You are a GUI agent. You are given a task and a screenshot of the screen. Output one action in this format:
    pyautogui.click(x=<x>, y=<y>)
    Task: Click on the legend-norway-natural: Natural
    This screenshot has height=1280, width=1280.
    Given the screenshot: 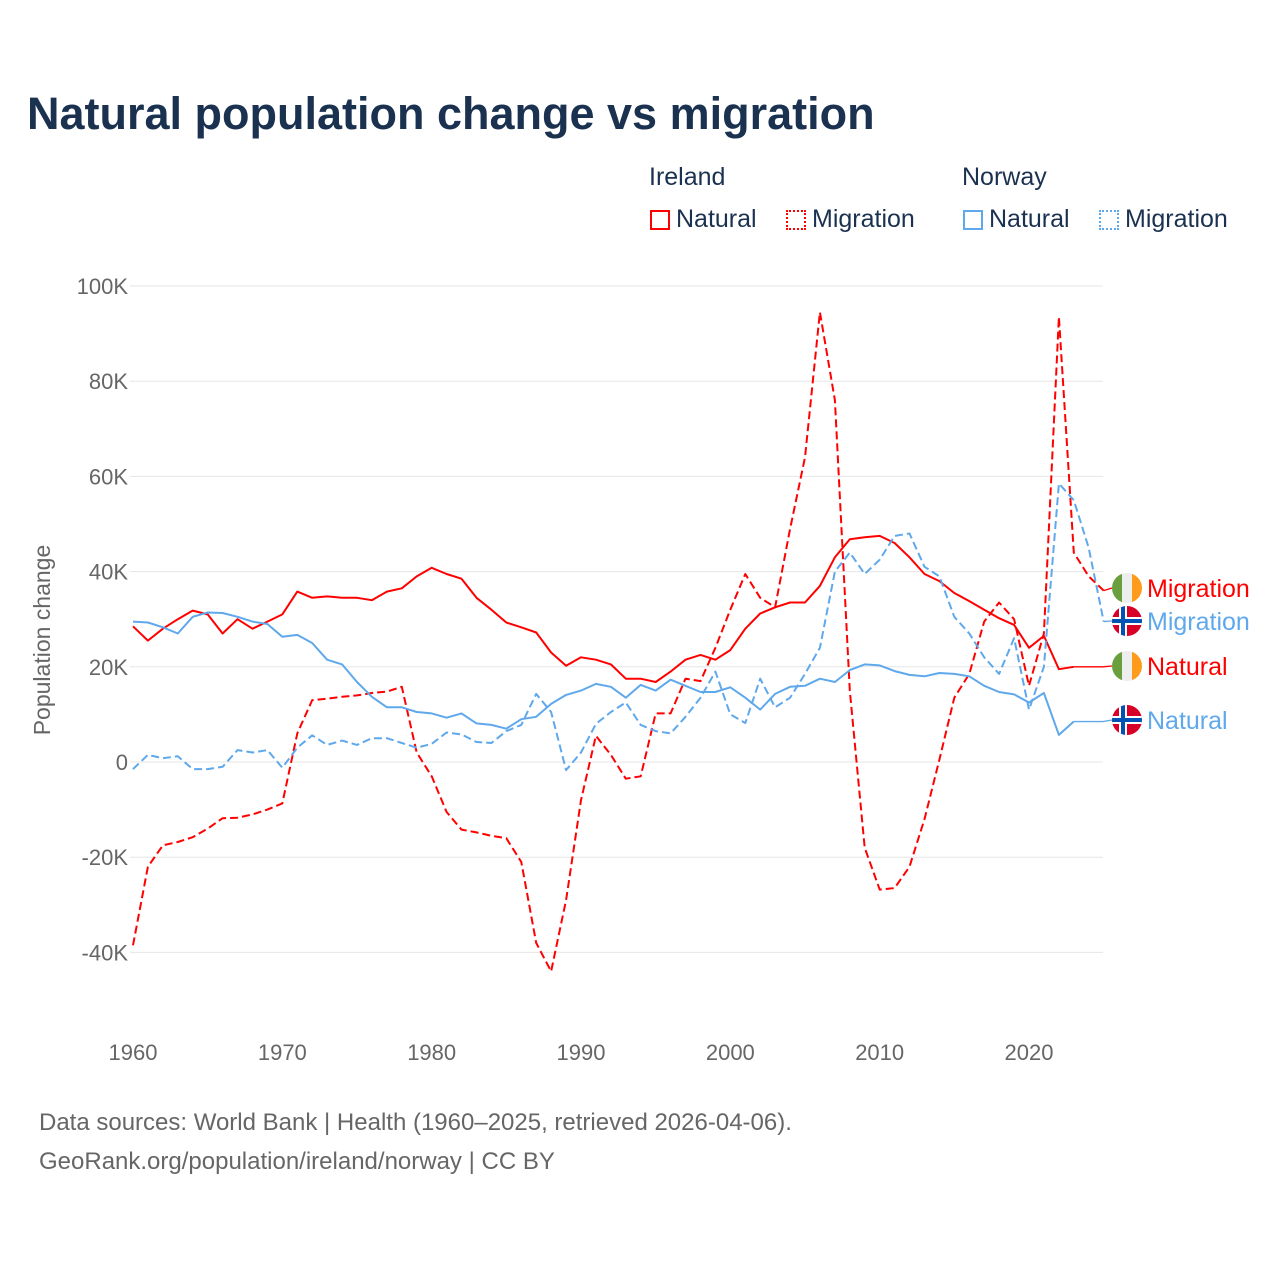 What is the action you would take?
    pyautogui.click(x=1016, y=219)
    